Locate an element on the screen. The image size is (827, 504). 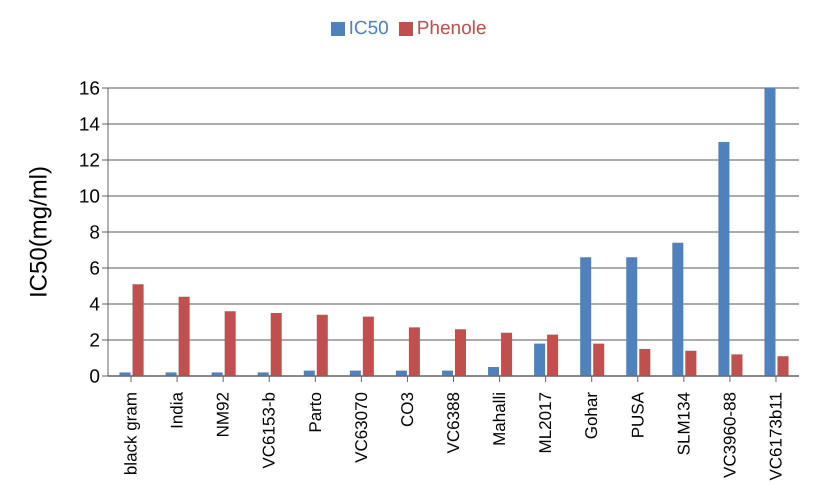
legend-label: IC50 is located at coordinates (368, 28).